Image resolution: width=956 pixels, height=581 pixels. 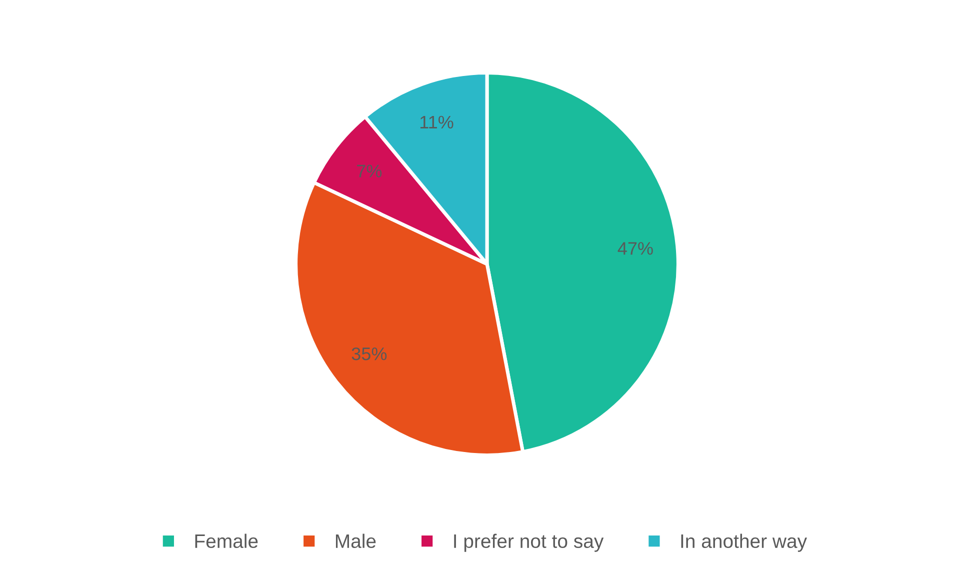 I want to click on data-label: 7%, so click(x=369, y=171).